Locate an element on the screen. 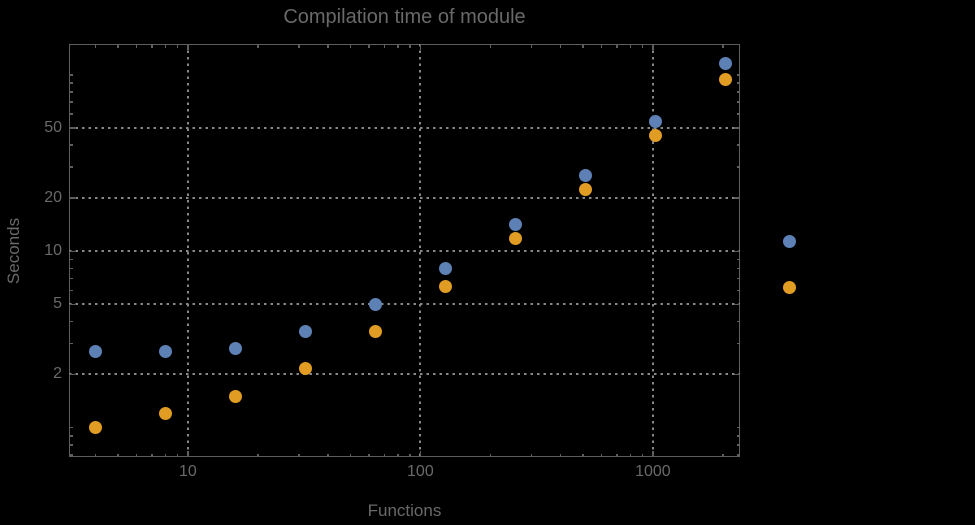 The image size is (975, 525). chart-title: Compilation time of module is located at coordinates (404, 17).